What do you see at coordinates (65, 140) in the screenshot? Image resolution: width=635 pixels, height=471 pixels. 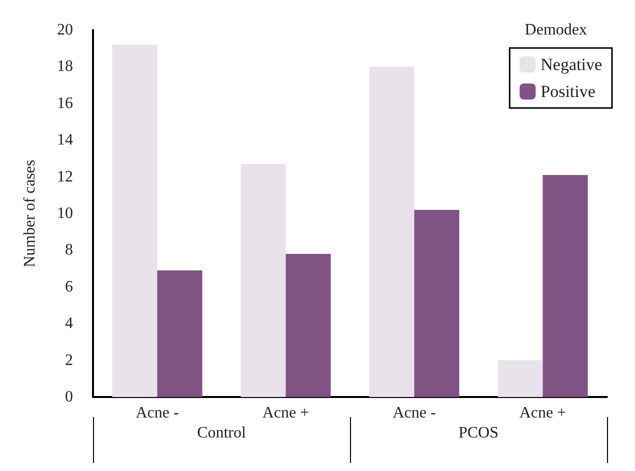 I see `y-tick-label: 14` at bounding box center [65, 140].